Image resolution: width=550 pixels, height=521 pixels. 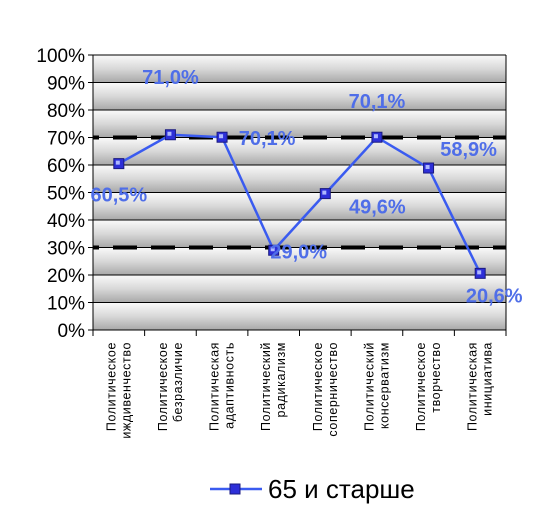 I want to click on y-tick-label: 100%, so click(x=60, y=56).